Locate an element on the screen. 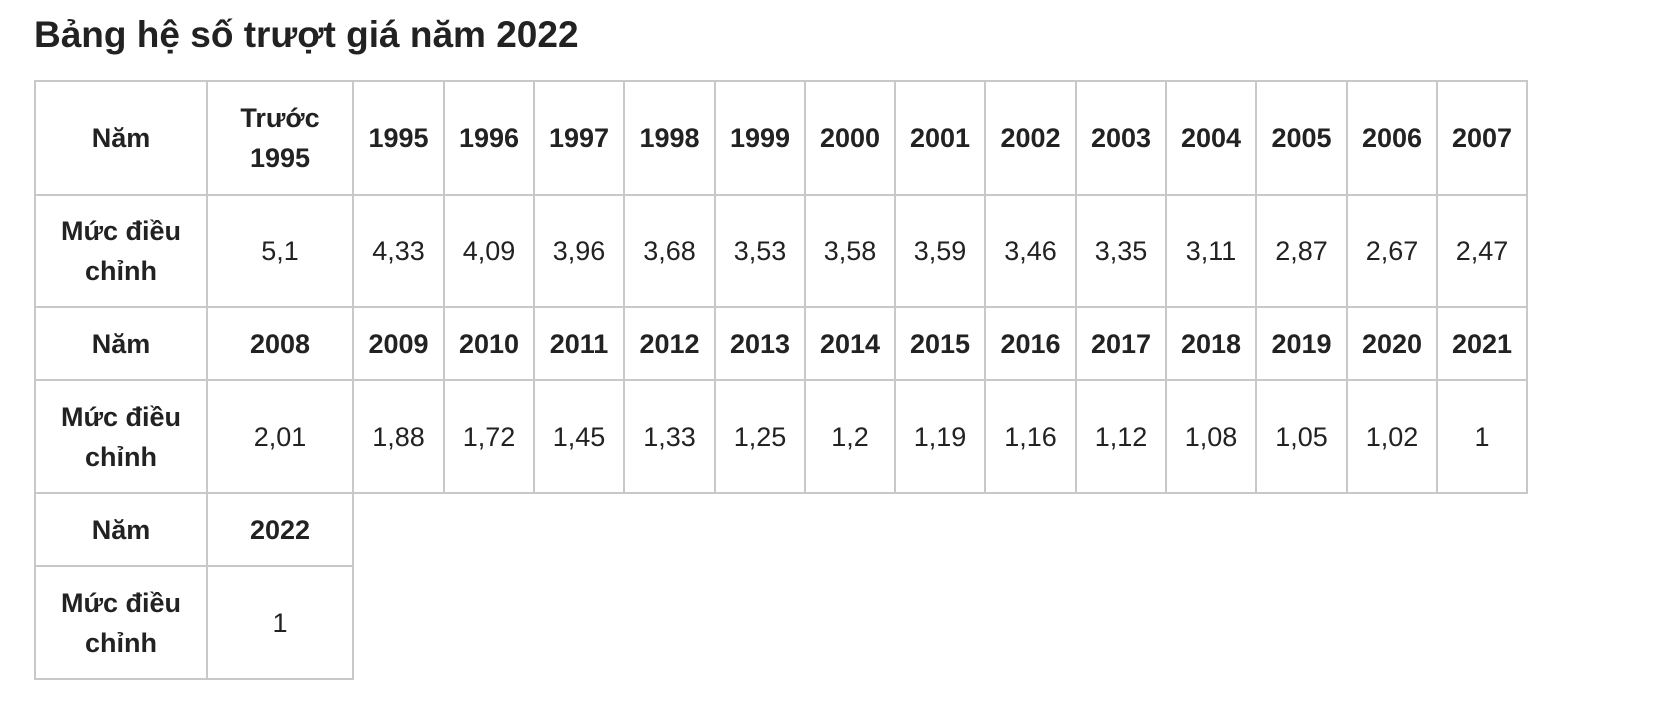  coefficient-cell: 1,16 is located at coordinates (1030, 436).